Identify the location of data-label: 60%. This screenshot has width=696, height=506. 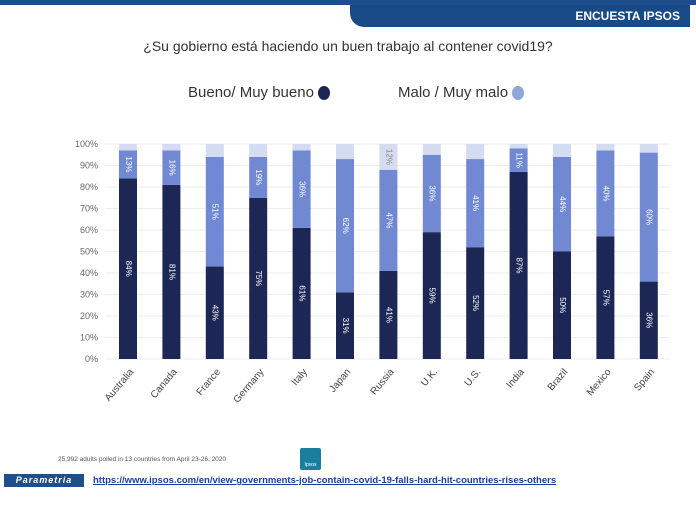
(649, 217).